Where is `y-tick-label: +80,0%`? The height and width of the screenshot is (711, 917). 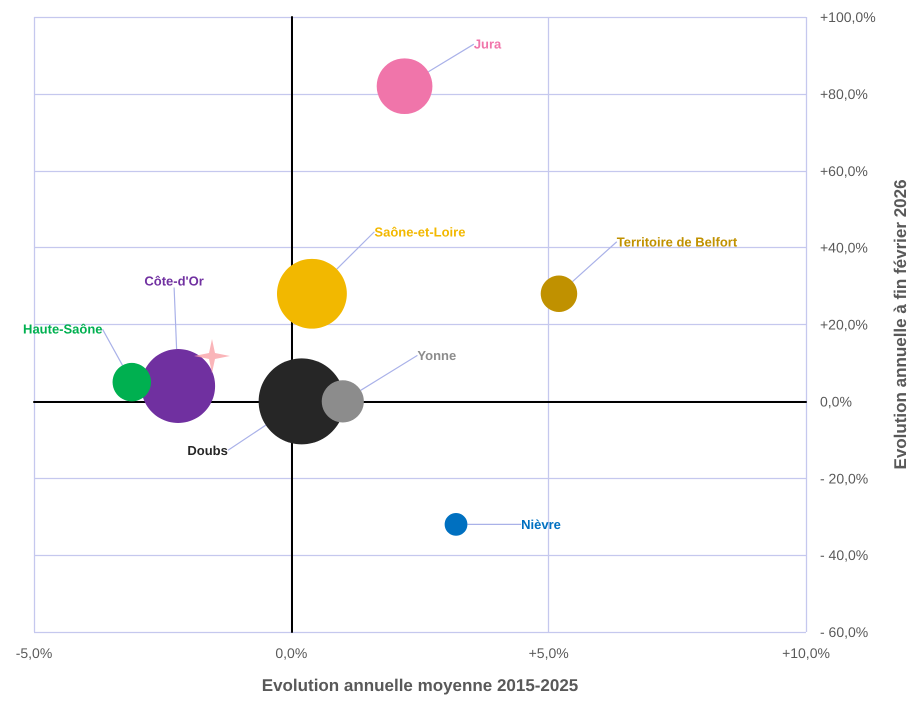 y-tick-label: +80,0% is located at coordinates (844, 94).